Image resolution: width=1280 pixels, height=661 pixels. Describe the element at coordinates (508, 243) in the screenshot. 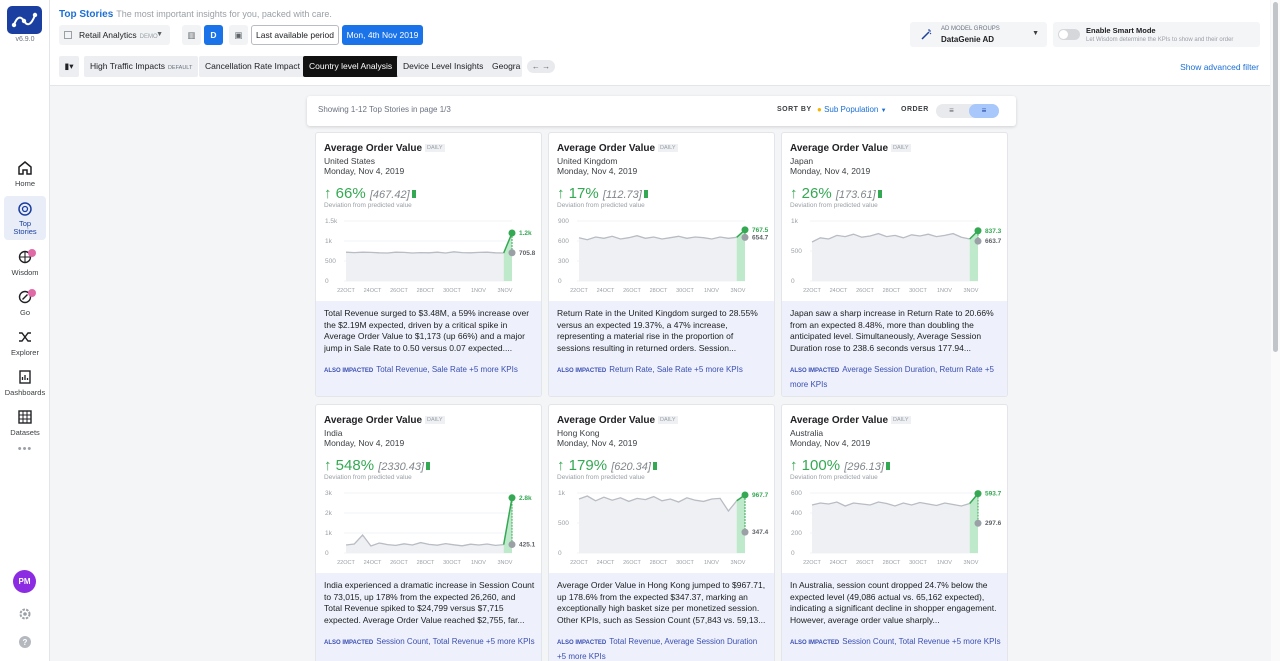

I see `anomaly-line` at that location.